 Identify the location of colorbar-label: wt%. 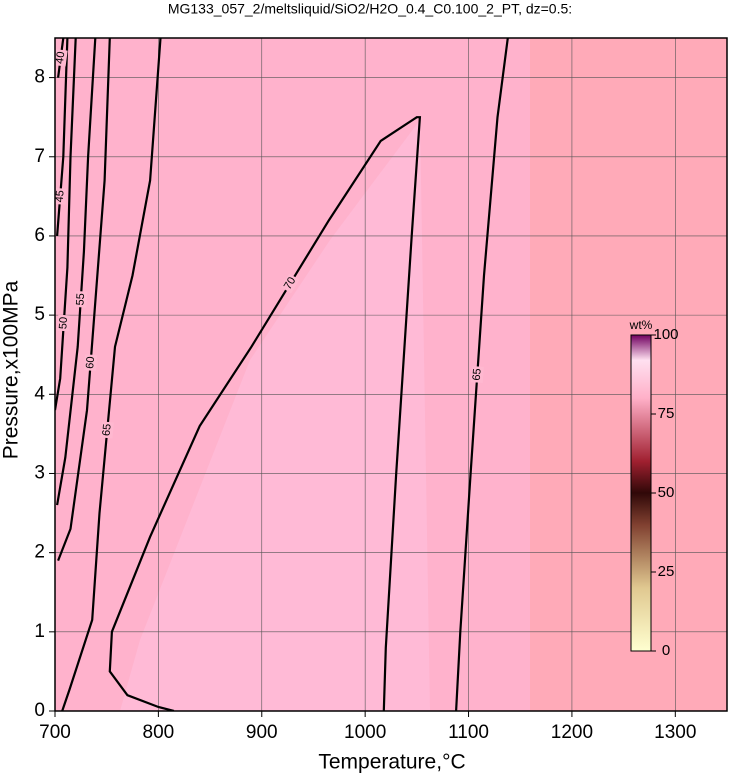
(641, 325).